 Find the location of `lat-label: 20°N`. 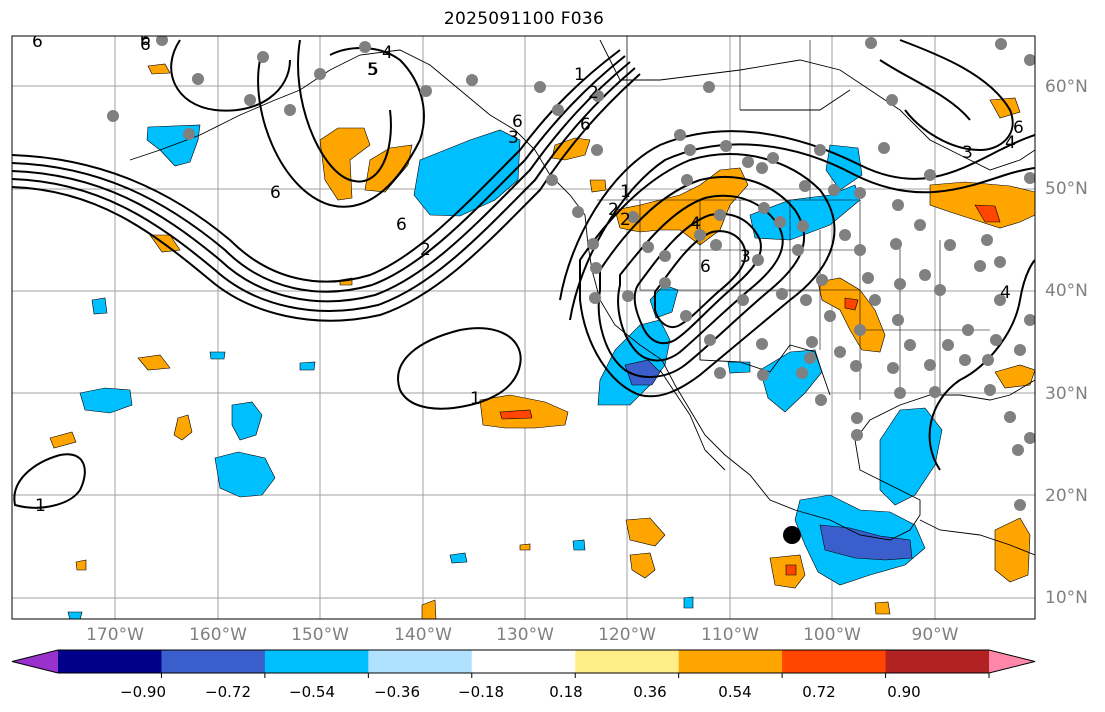

lat-label: 20°N is located at coordinates (1066, 496).